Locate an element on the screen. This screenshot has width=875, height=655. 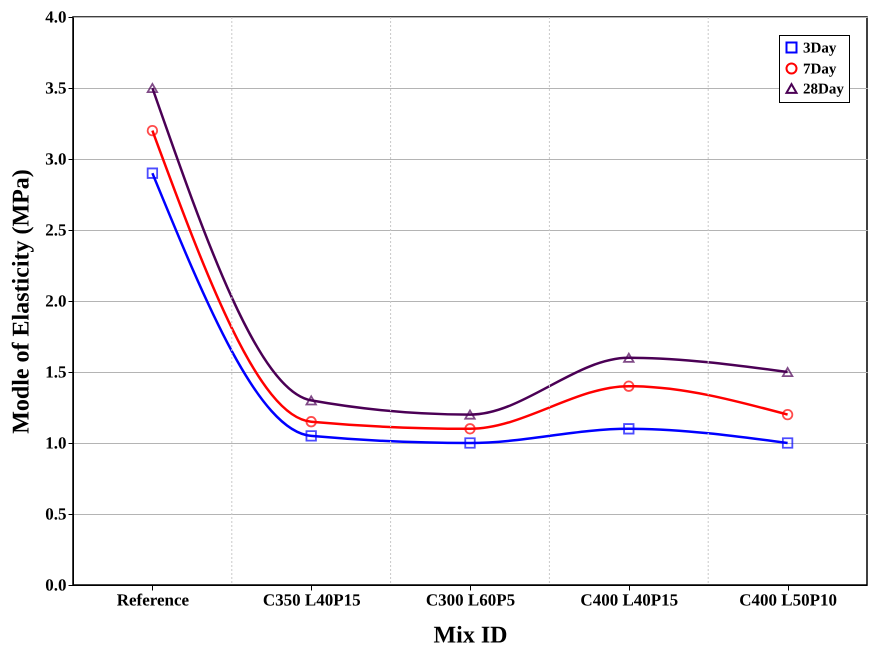
x-tick-label: C350 L40P15 is located at coordinates (311, 600).